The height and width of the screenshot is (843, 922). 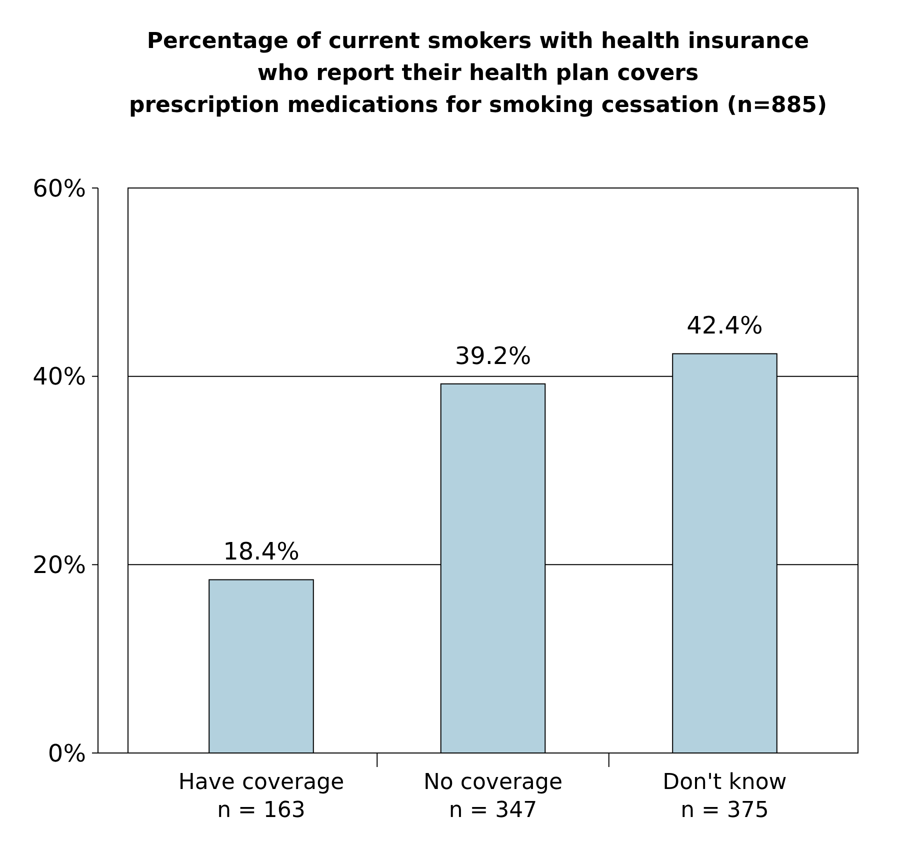 What do you see at coordinates (67, 753) in the screenshot?
I see `y-tick-label: 0%` at bounding box center [67, 753].